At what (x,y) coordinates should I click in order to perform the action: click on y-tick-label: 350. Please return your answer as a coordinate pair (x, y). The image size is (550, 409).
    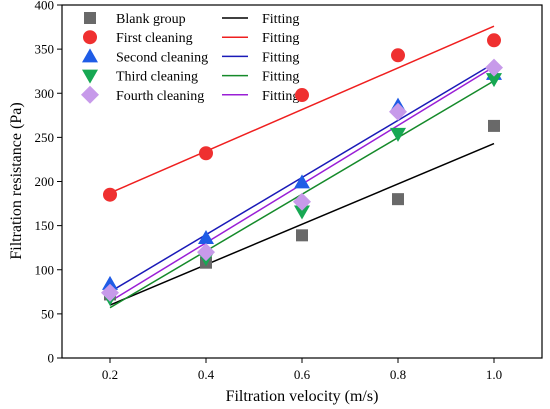
    Looking at the image, I should click on (45, 49).